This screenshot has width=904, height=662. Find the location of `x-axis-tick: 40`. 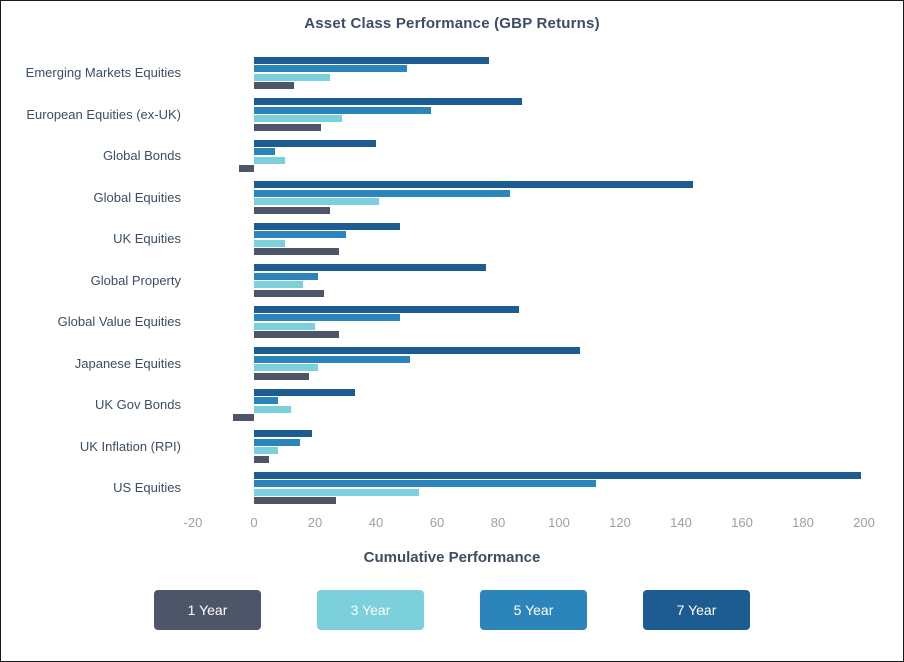

x-axis-tick: 40 is located at coordinates (376, 522).